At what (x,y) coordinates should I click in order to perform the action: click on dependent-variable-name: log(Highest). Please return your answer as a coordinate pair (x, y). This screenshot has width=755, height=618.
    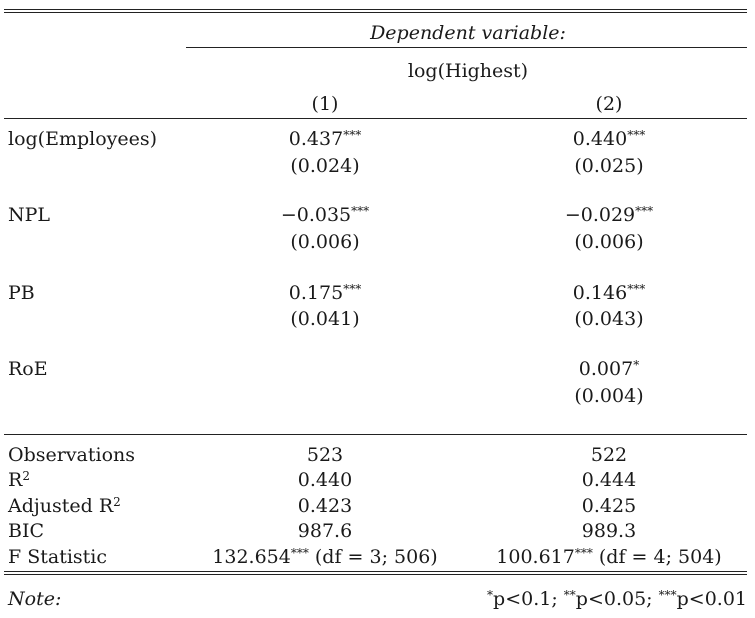
    Looking at the image, I should click on (468, 71).